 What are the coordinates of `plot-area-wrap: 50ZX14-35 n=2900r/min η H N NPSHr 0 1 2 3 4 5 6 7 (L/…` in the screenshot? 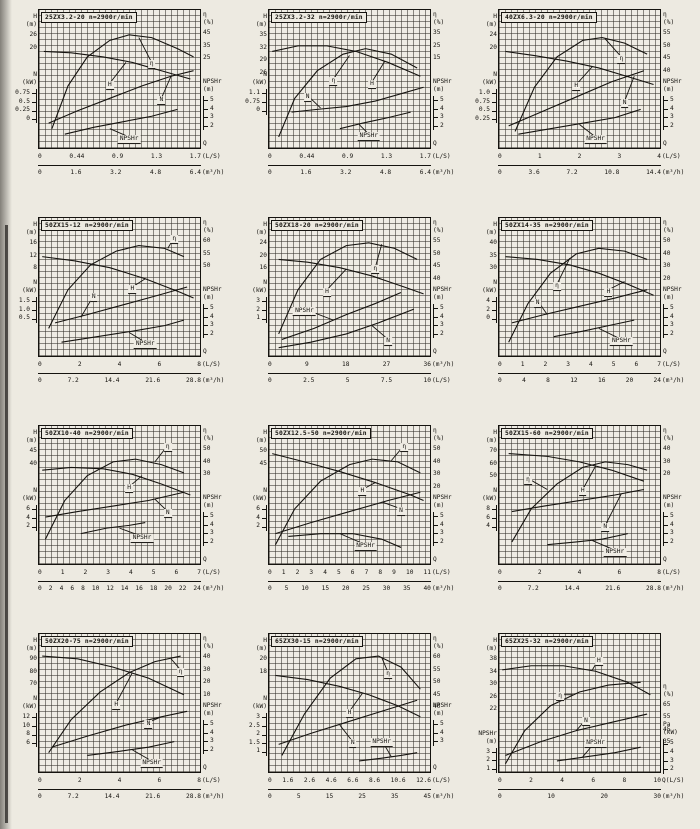 It's located at (591, 308).